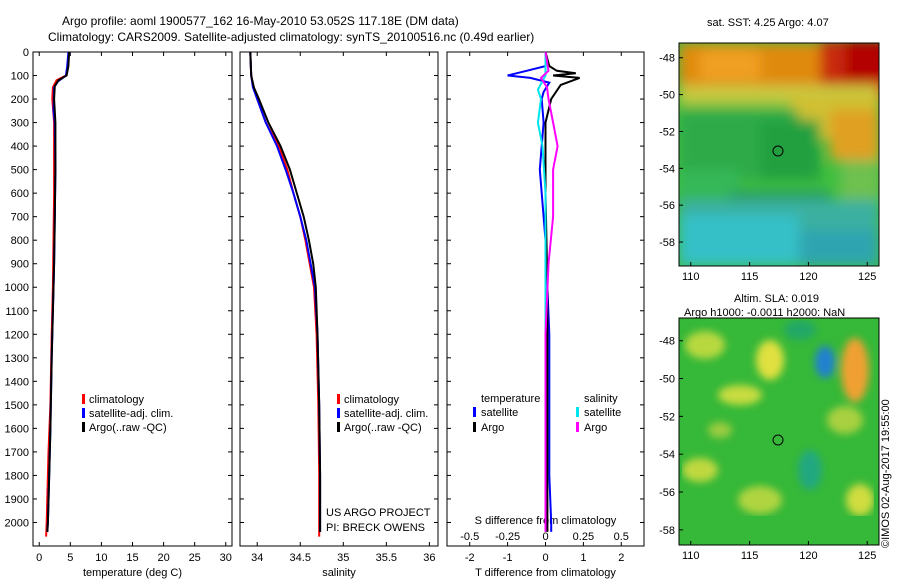  What do you see at coordinates (226, 558) in the screenshot?
I see `temperature-xtick-label: 30` at bounding box center [226, 558].